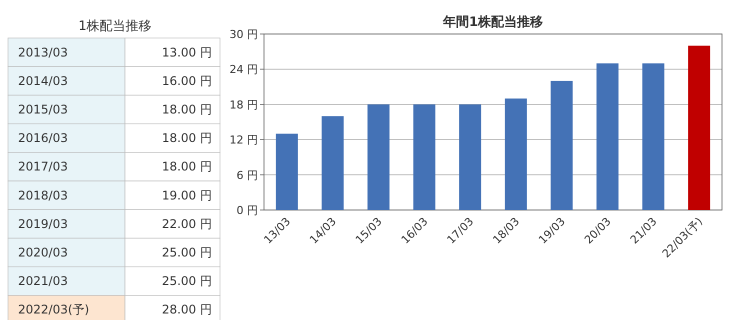 This screenshot has width=735, height=320. What do you see at coordinates (54, 309) in the screenshot?
I see `text: 2022/03(予)` at bounding box center [54, 309].